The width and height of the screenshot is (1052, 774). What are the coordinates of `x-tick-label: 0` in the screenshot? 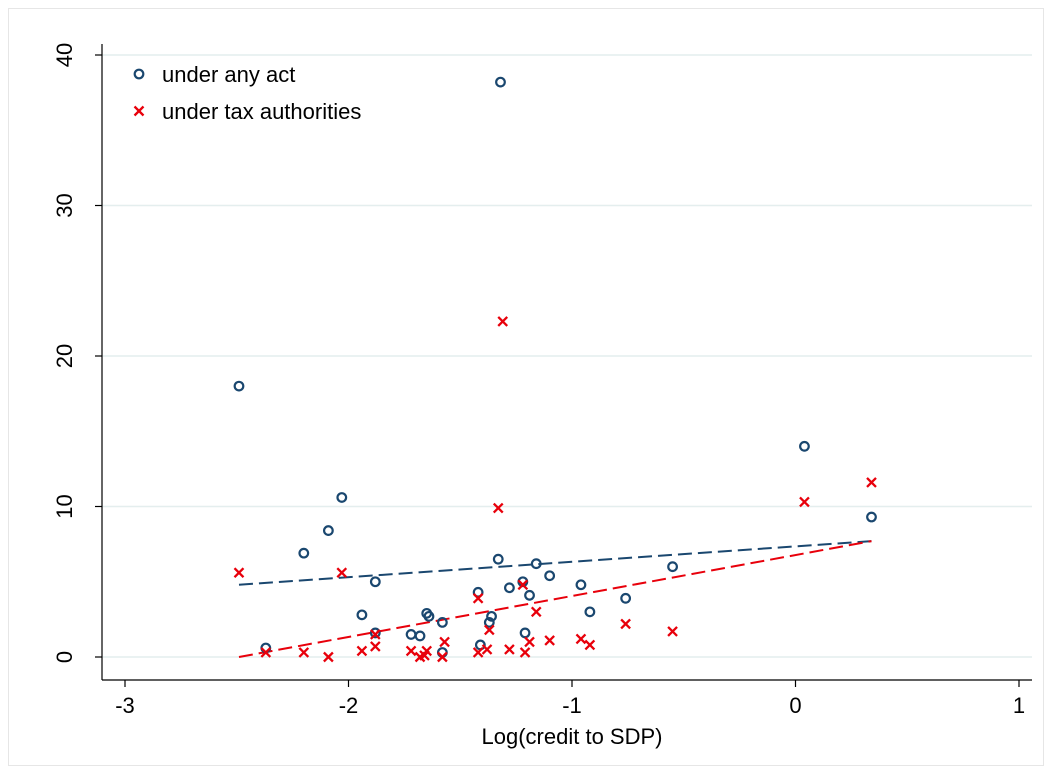 It's located at (795, 705).